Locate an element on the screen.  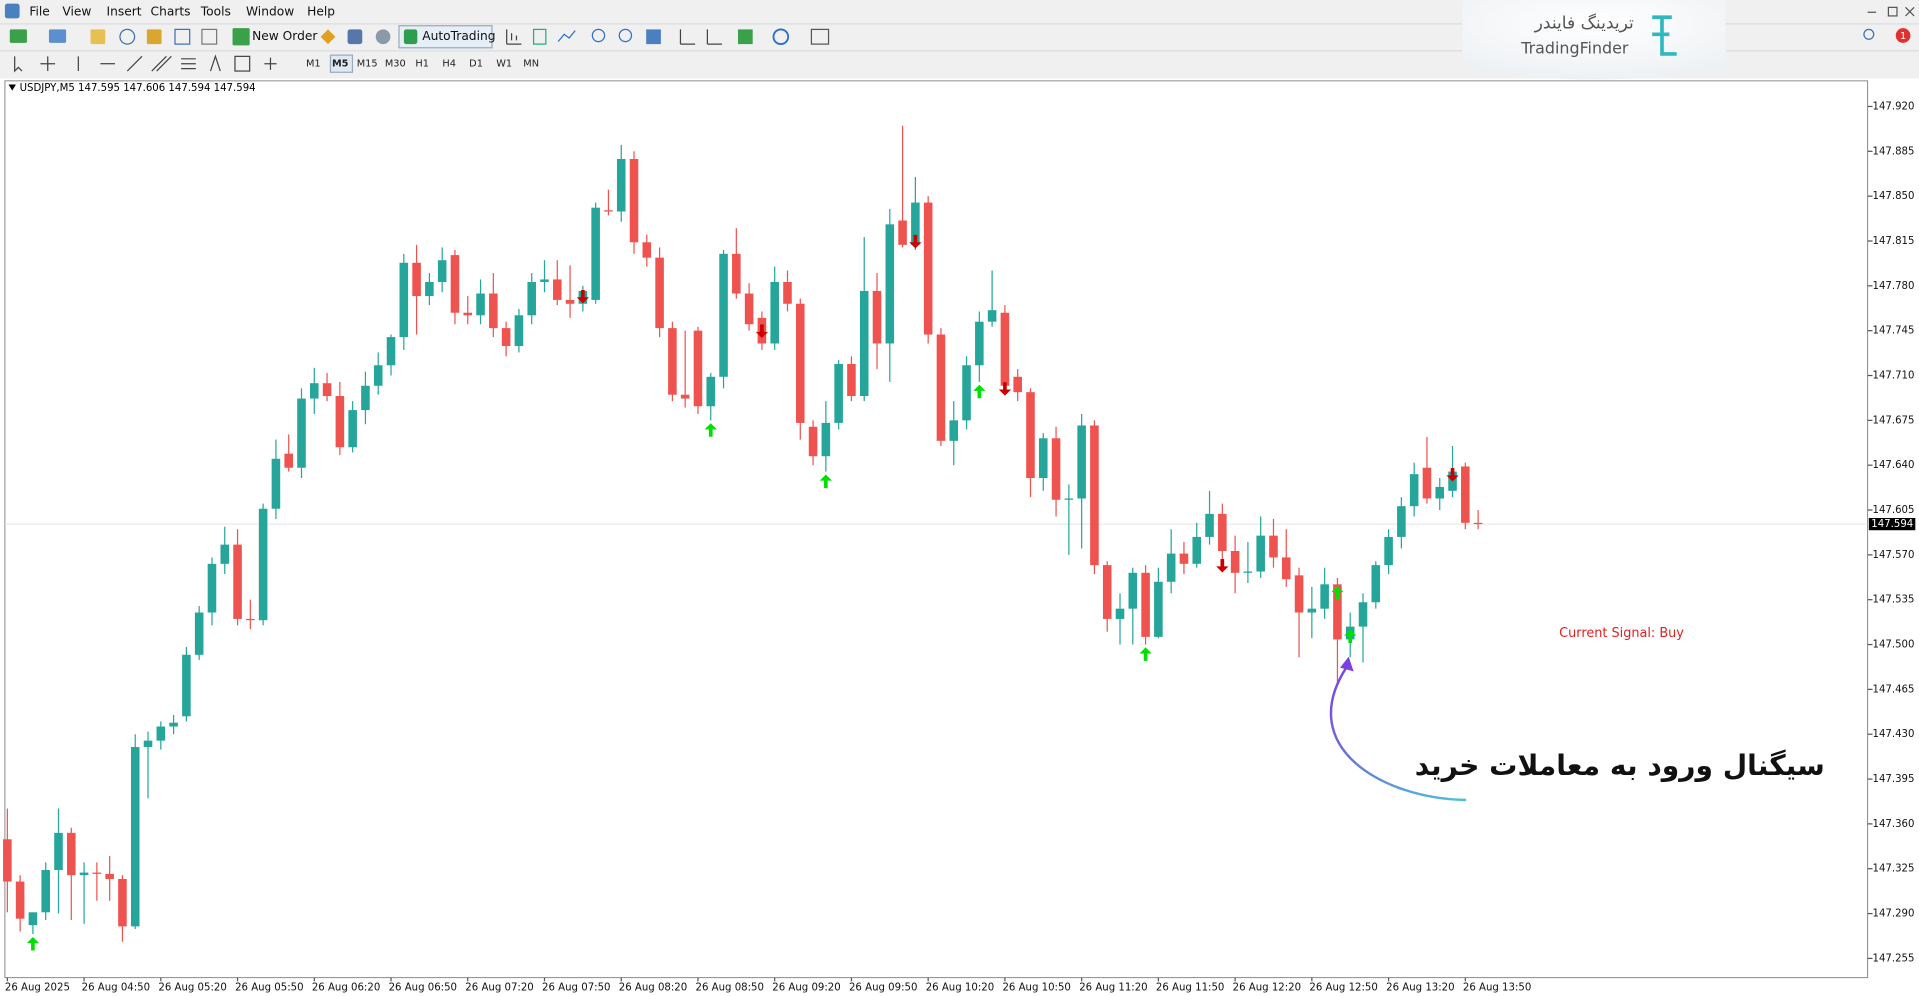
maximize is located at coordinates (1892, 11).